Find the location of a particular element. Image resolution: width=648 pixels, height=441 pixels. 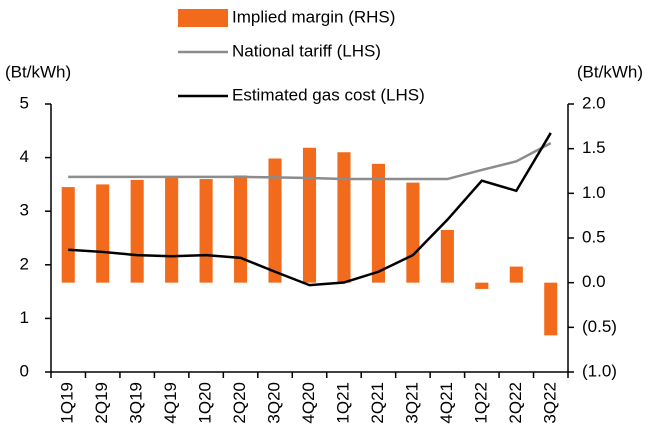

y-axis-label: (Bt/kWh) is located at coordinates (38, 71).